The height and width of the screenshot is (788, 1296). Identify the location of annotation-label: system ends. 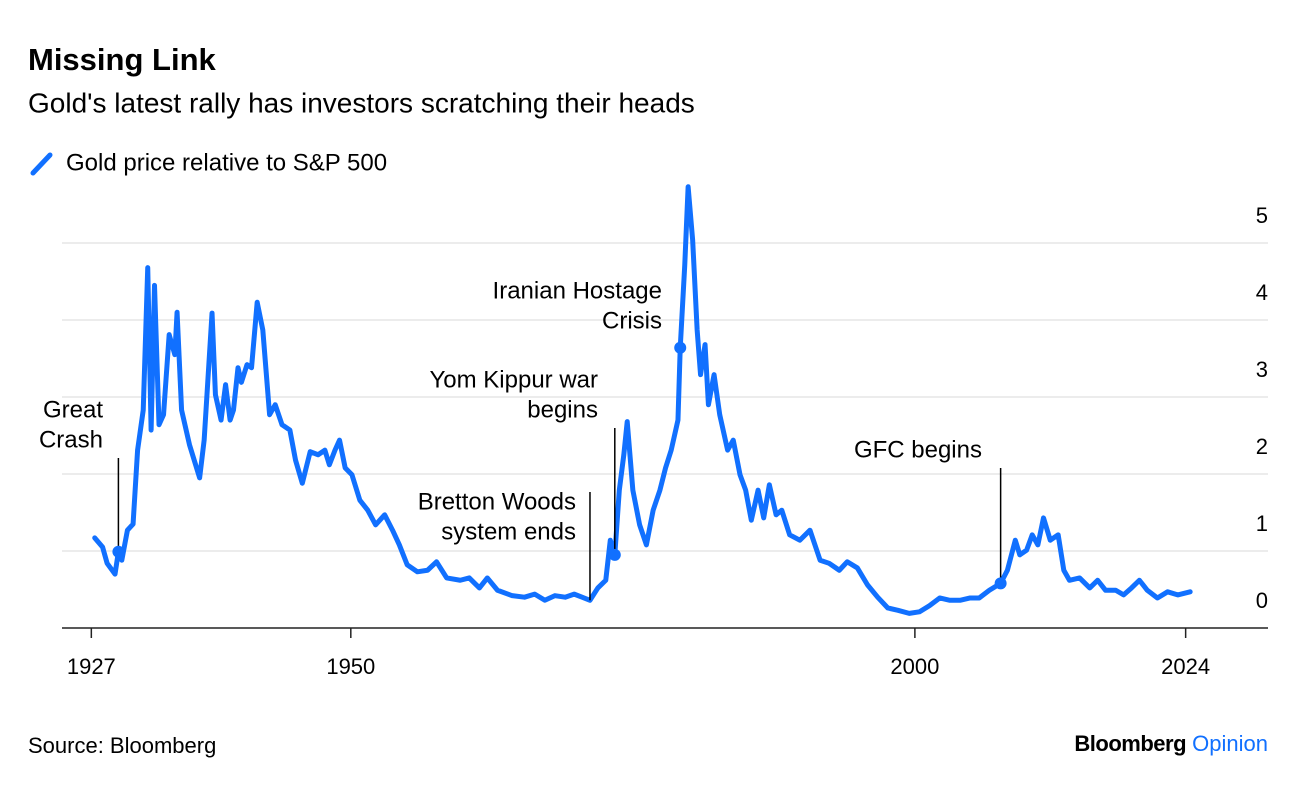
(508, 531).